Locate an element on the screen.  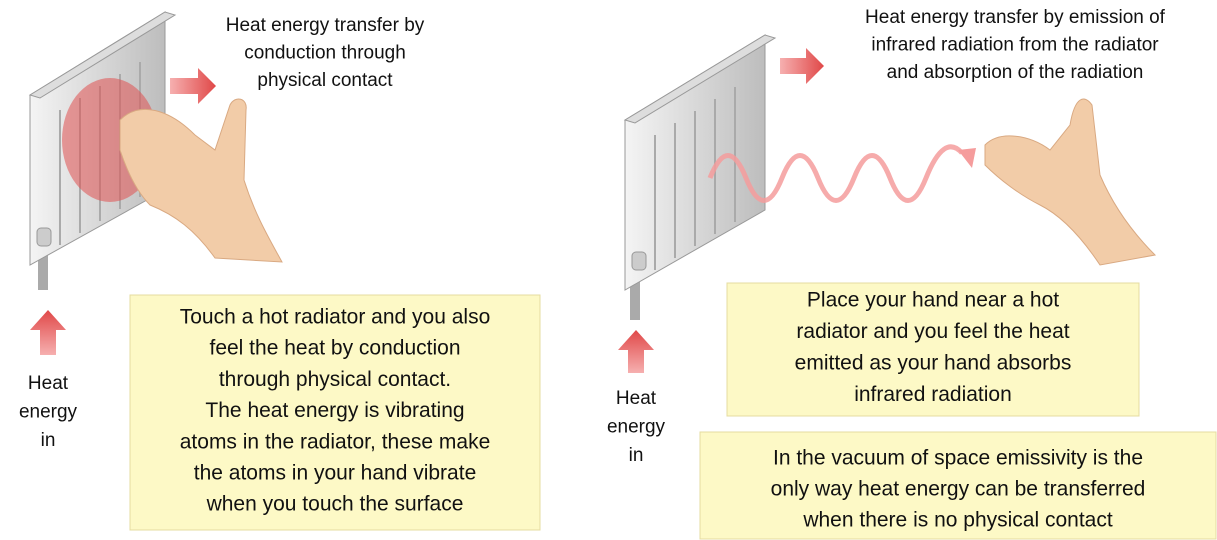
box-text: feel the heat by conduction is located at coordinates (334, 348).